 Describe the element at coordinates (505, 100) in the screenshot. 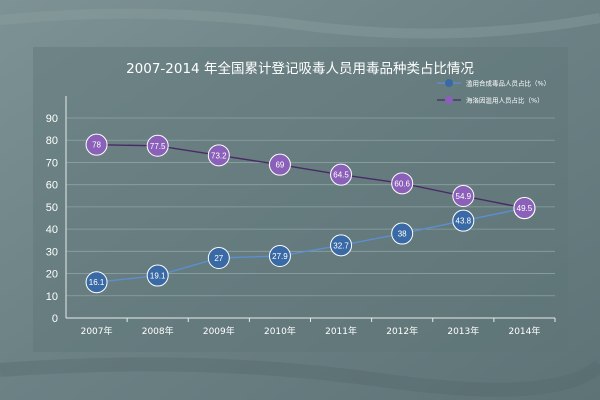

I see `legend-label-heroin: 海洛因滥用人员占比（%）` at that location.